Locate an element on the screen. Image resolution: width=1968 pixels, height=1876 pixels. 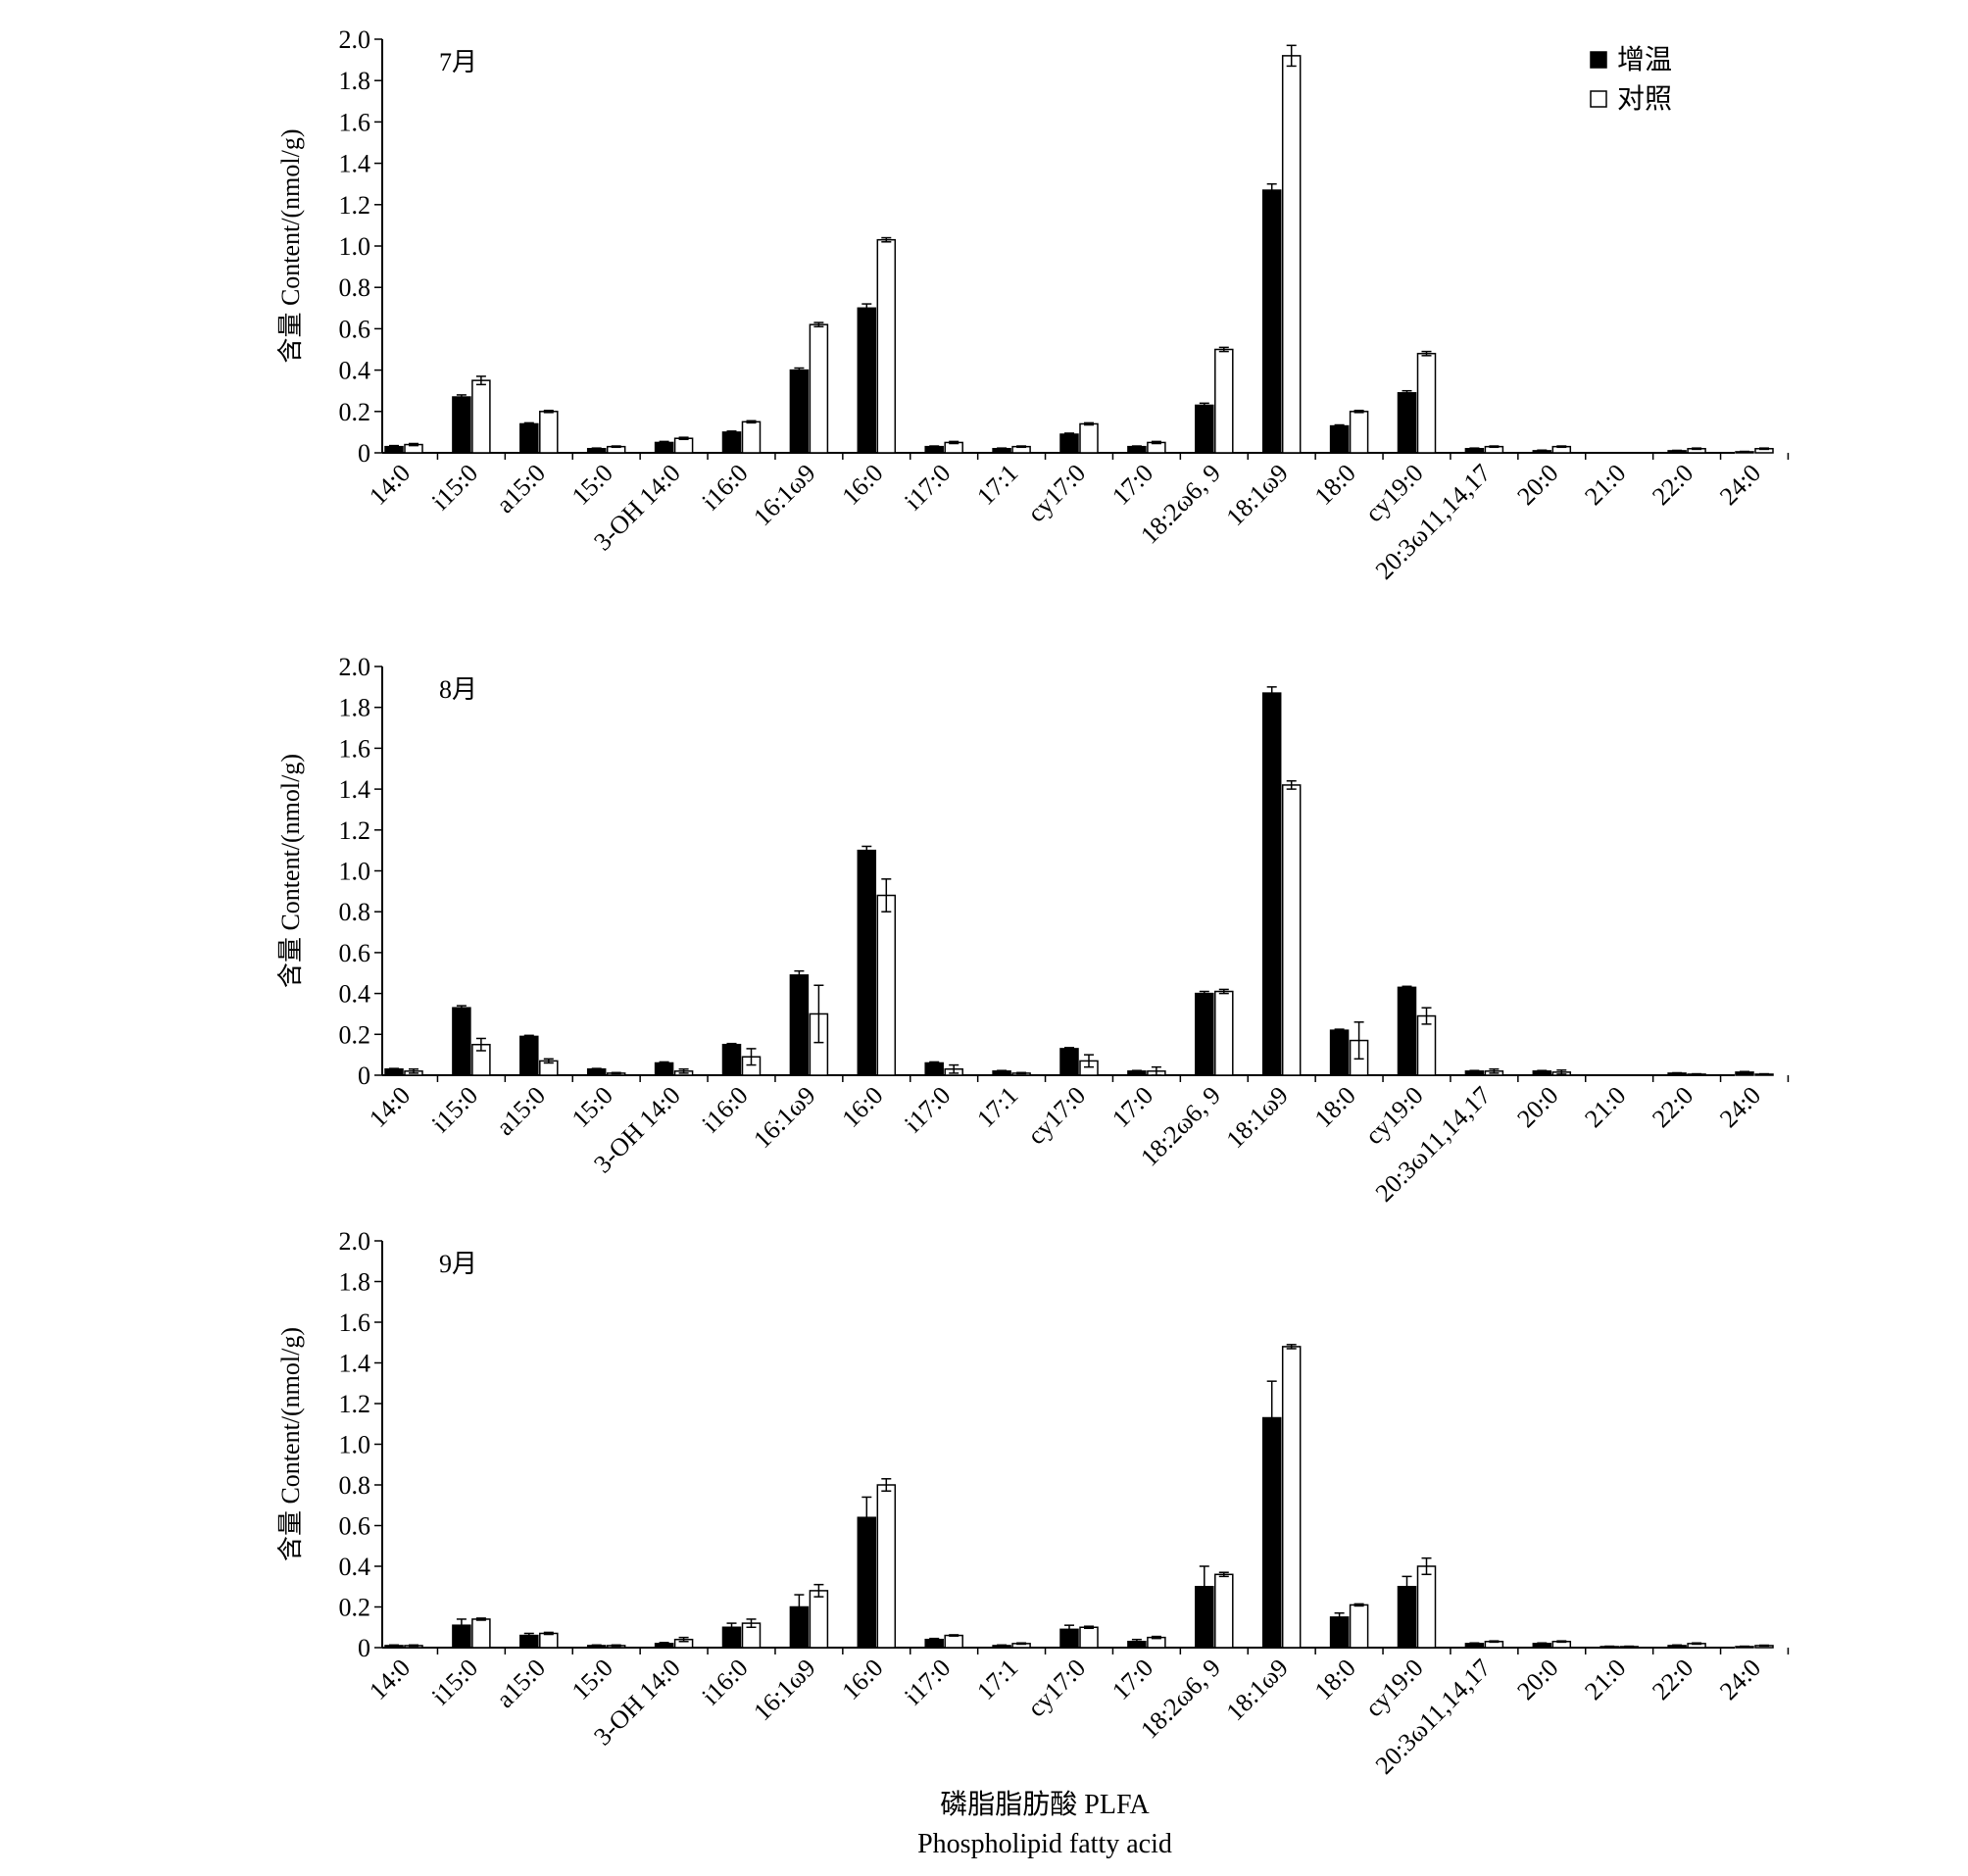
panel-label: 7月 is located at coordinates (458, 62).